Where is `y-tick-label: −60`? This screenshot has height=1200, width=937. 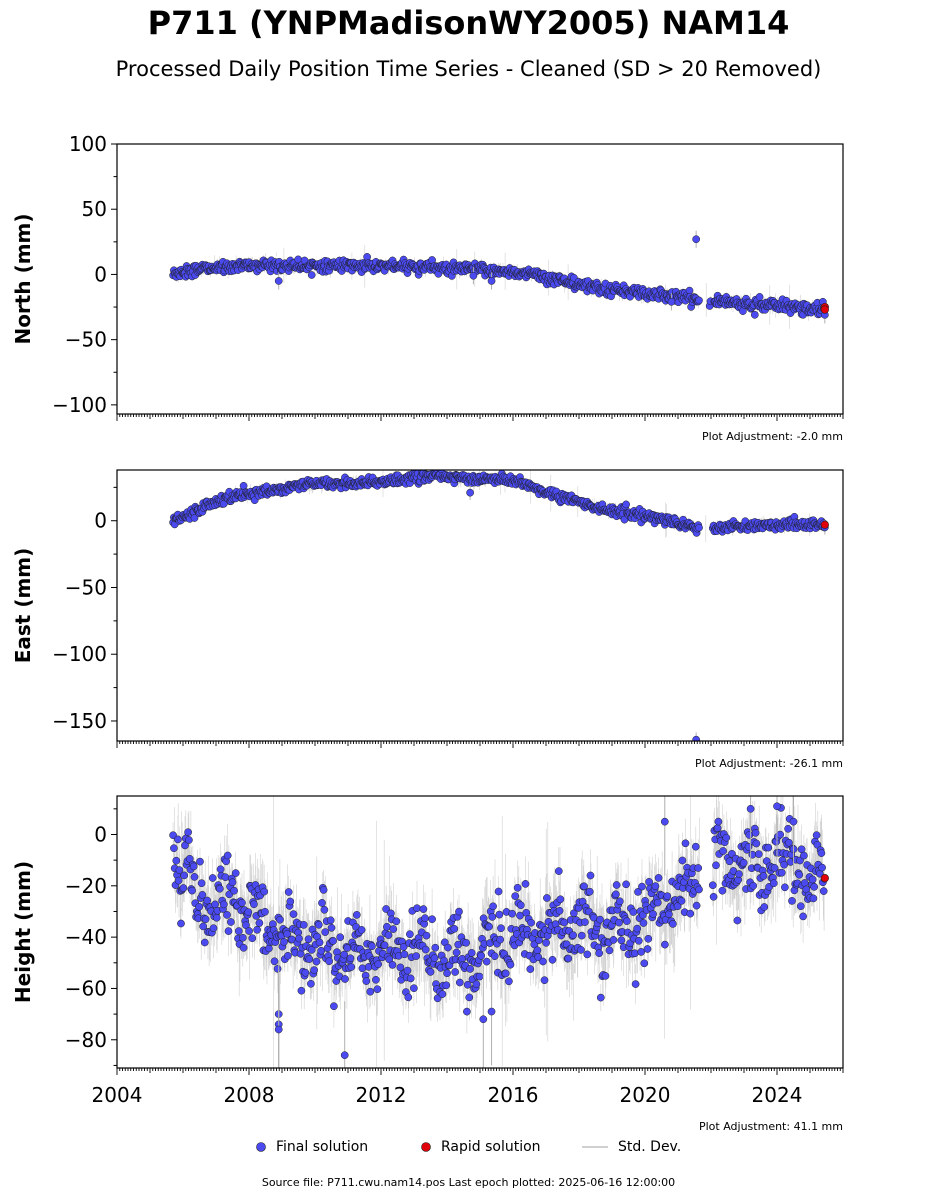 y-tick-label: −60 is located at coordinates (86, 988).